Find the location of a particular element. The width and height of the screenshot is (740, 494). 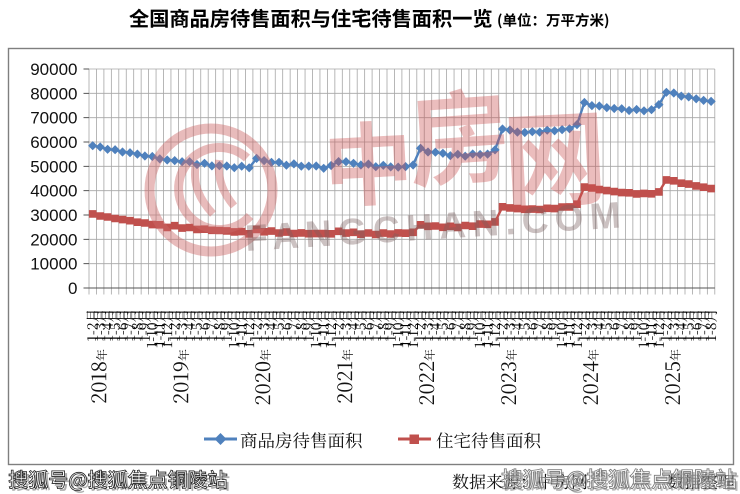

svg-text: 90000 is located at coordinates (53, 69).